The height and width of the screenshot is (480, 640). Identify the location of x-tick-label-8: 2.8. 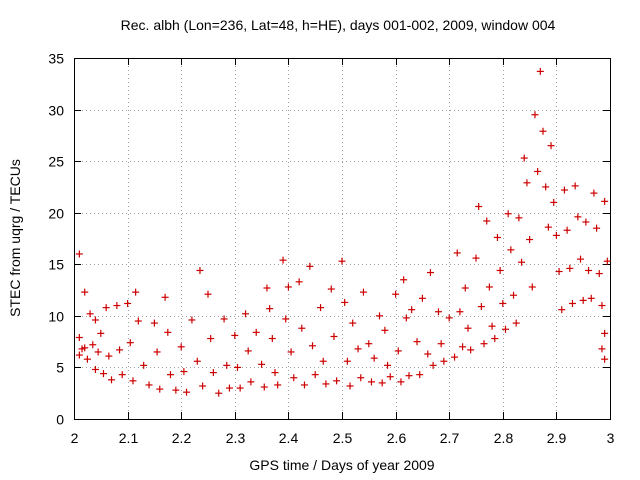
(504, 438).